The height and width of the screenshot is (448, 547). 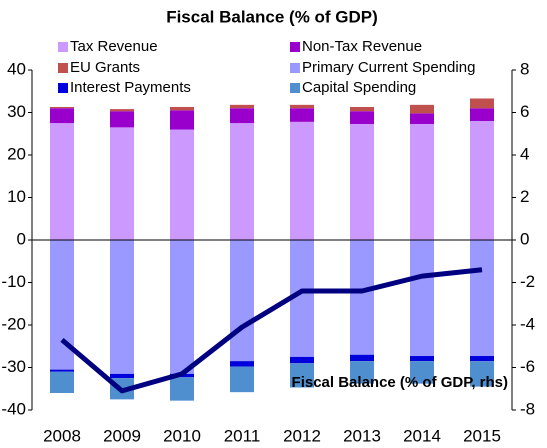 What do you see at coordinates (359, 87) in the screenshot?
I see `legend-label: Capital Spending` at bounding box center [359, 87].